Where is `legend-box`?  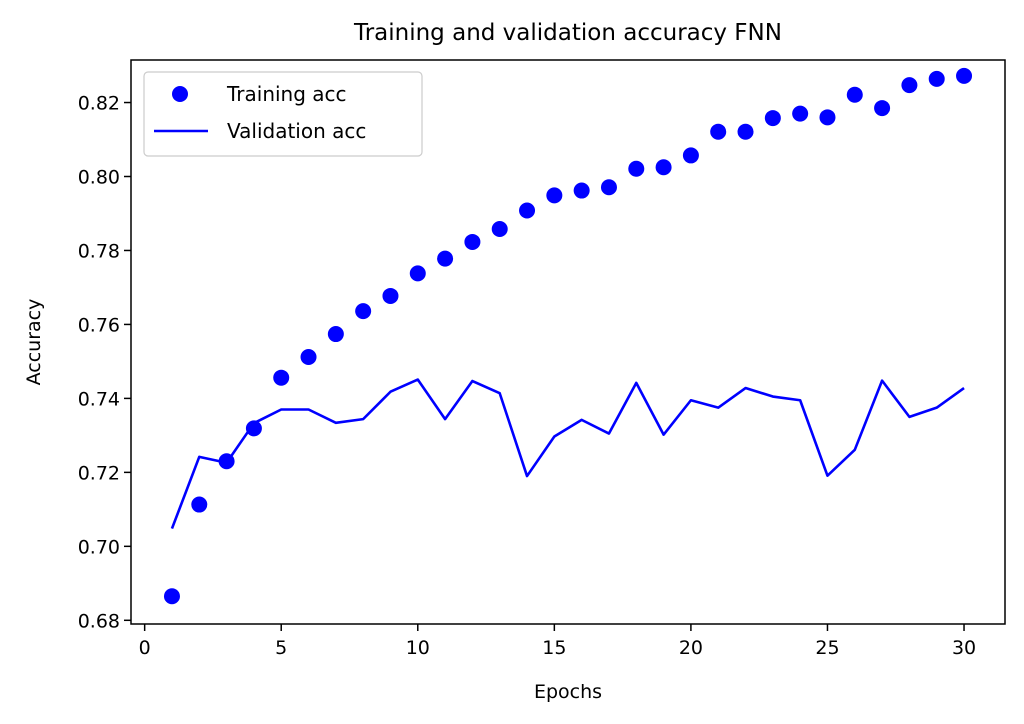
legend-box is located at coordinates (283, 114).